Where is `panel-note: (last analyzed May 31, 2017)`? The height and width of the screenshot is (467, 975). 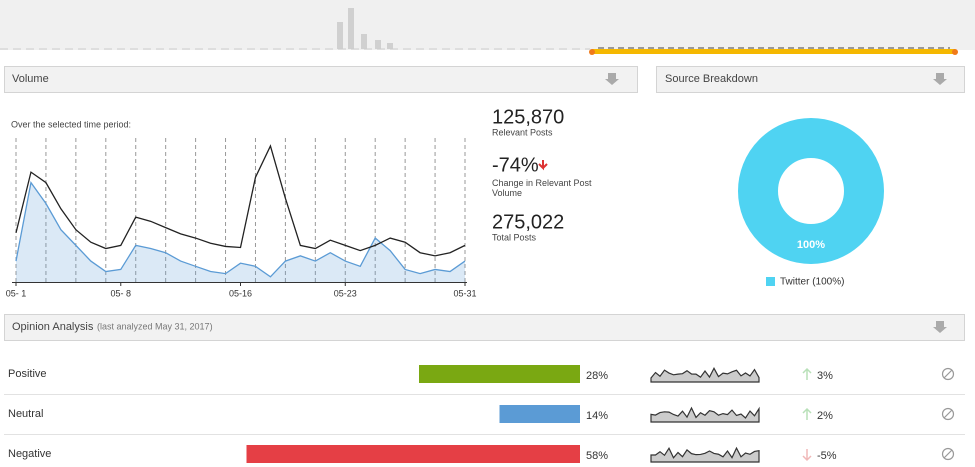
panel-note: (last analyzed May 31, 2017) is located at coordinates (155, 326).